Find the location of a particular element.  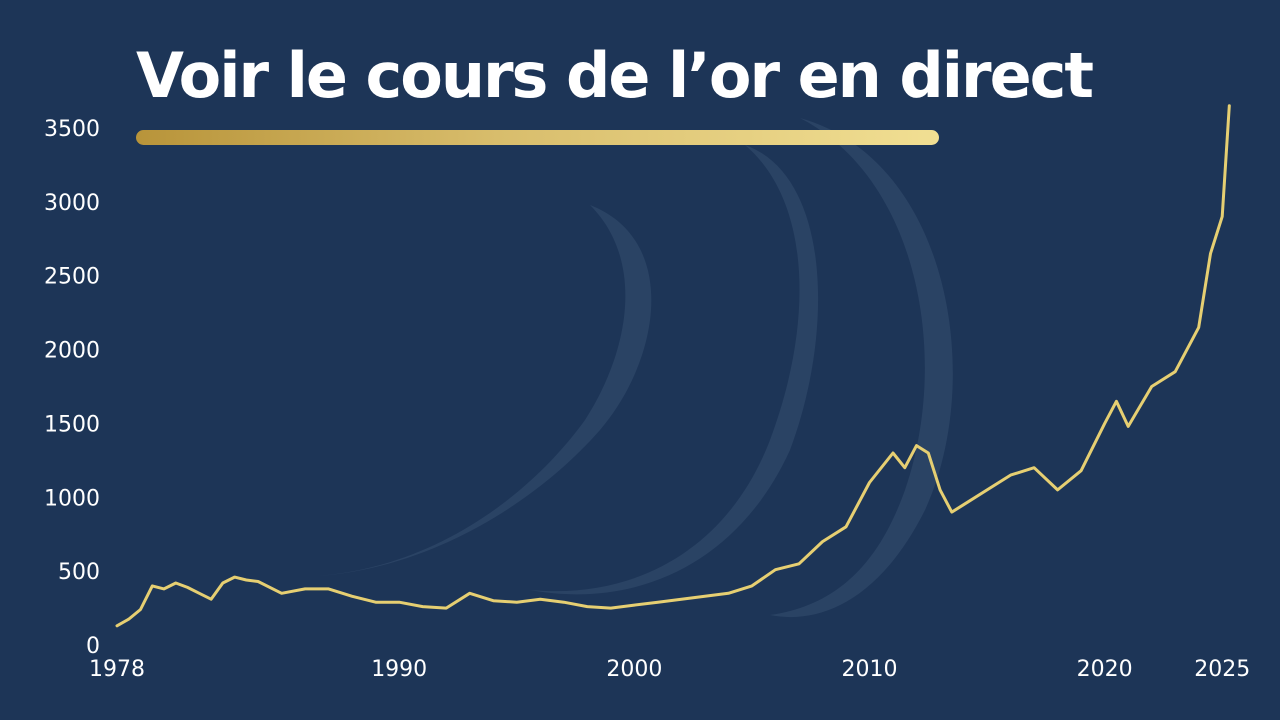

x-tick-label: 2020 is located at coordinates (1105, 669).